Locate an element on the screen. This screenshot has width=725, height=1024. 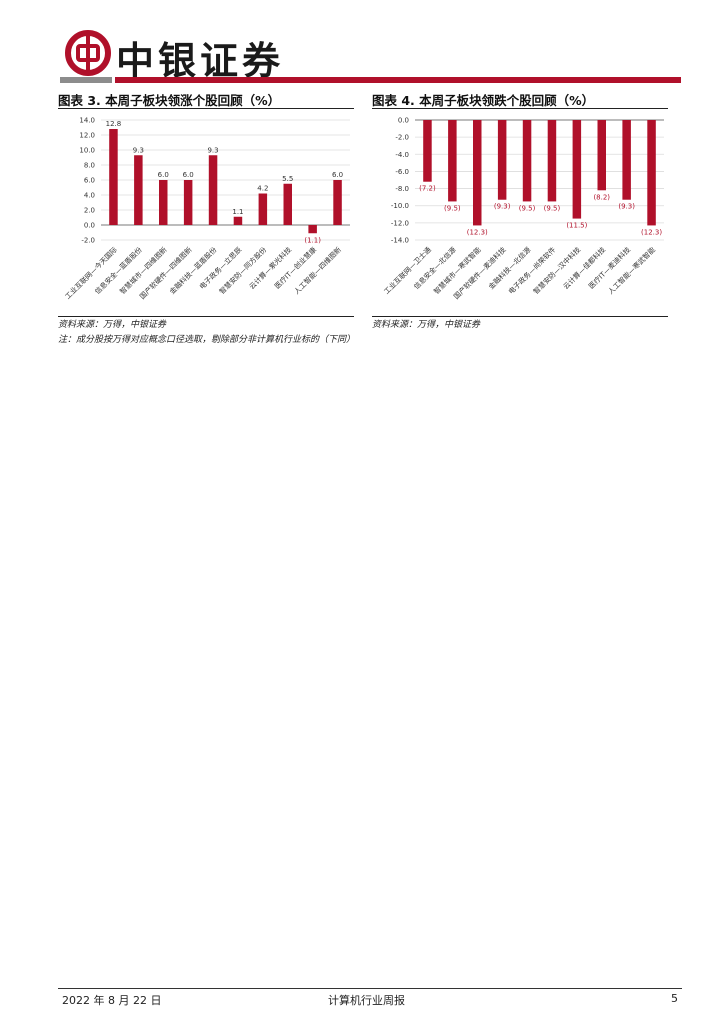
brand-name: 中银证券 is located at coordinates (200, 60).